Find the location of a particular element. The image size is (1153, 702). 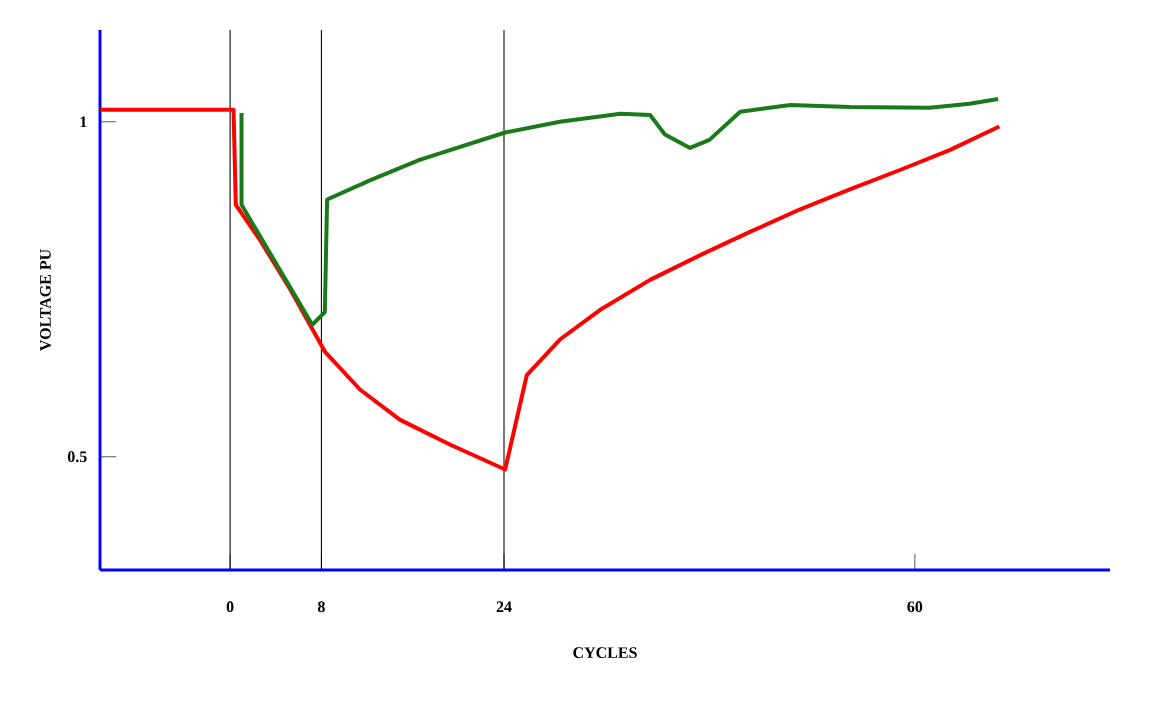

y-tick-label: 0.5 is located at coordinates (77, 457).